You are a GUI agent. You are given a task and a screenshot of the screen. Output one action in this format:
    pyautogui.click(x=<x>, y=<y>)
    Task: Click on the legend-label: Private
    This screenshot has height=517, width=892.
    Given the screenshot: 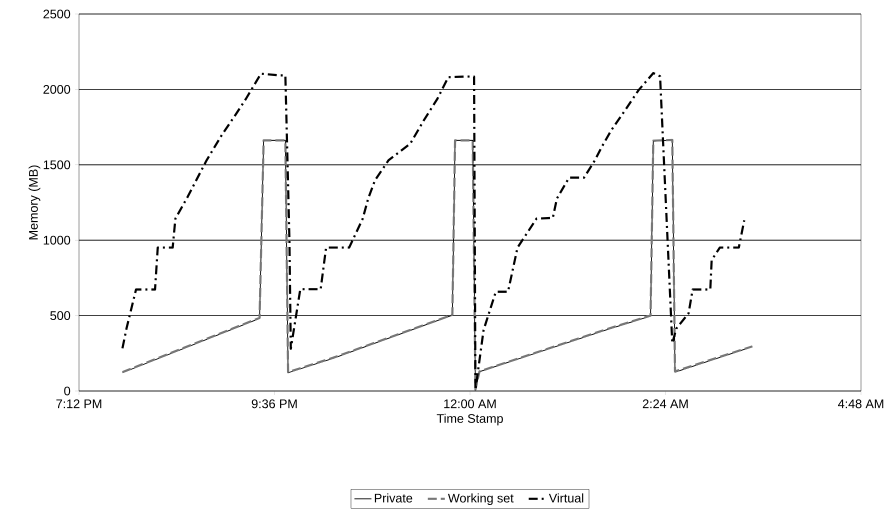 What is the action you would take?
    pyautogui.click(x=393, y=498)
    